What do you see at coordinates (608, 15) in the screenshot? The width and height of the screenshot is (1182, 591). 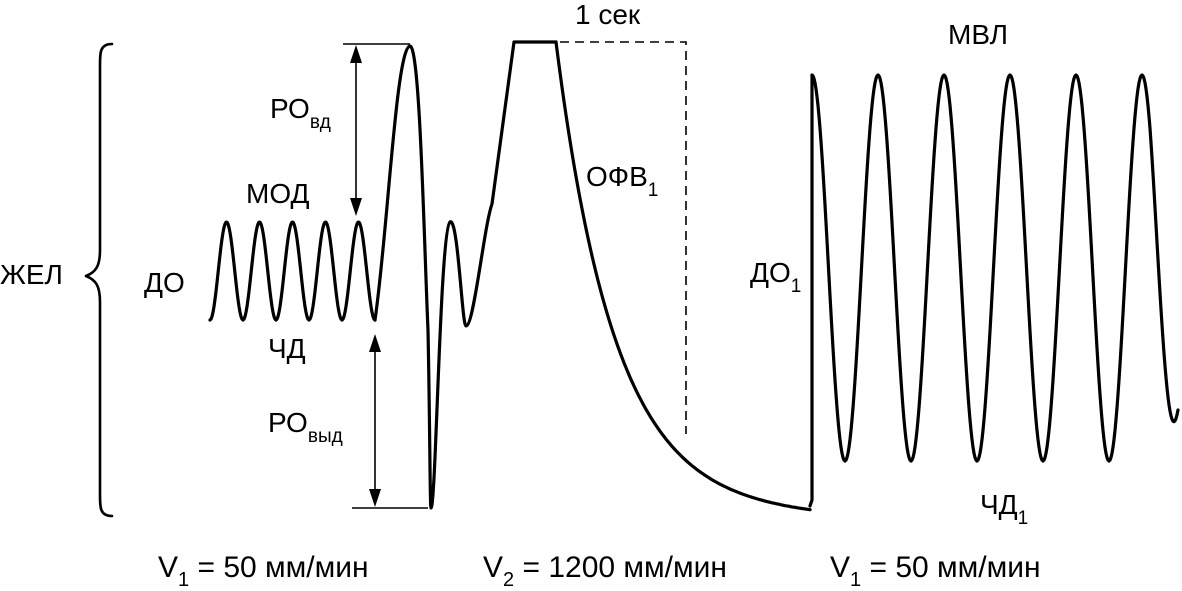 I see `one-second-label: 1 сек` at bounding box center [608, 15].